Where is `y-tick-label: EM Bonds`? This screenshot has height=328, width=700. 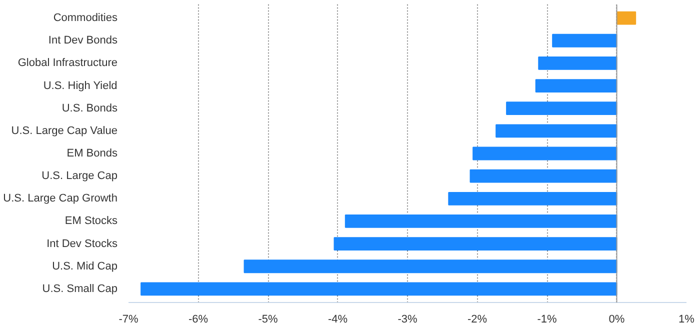 y-tick-label: EM Bonds is located at coordinates (92, 154).